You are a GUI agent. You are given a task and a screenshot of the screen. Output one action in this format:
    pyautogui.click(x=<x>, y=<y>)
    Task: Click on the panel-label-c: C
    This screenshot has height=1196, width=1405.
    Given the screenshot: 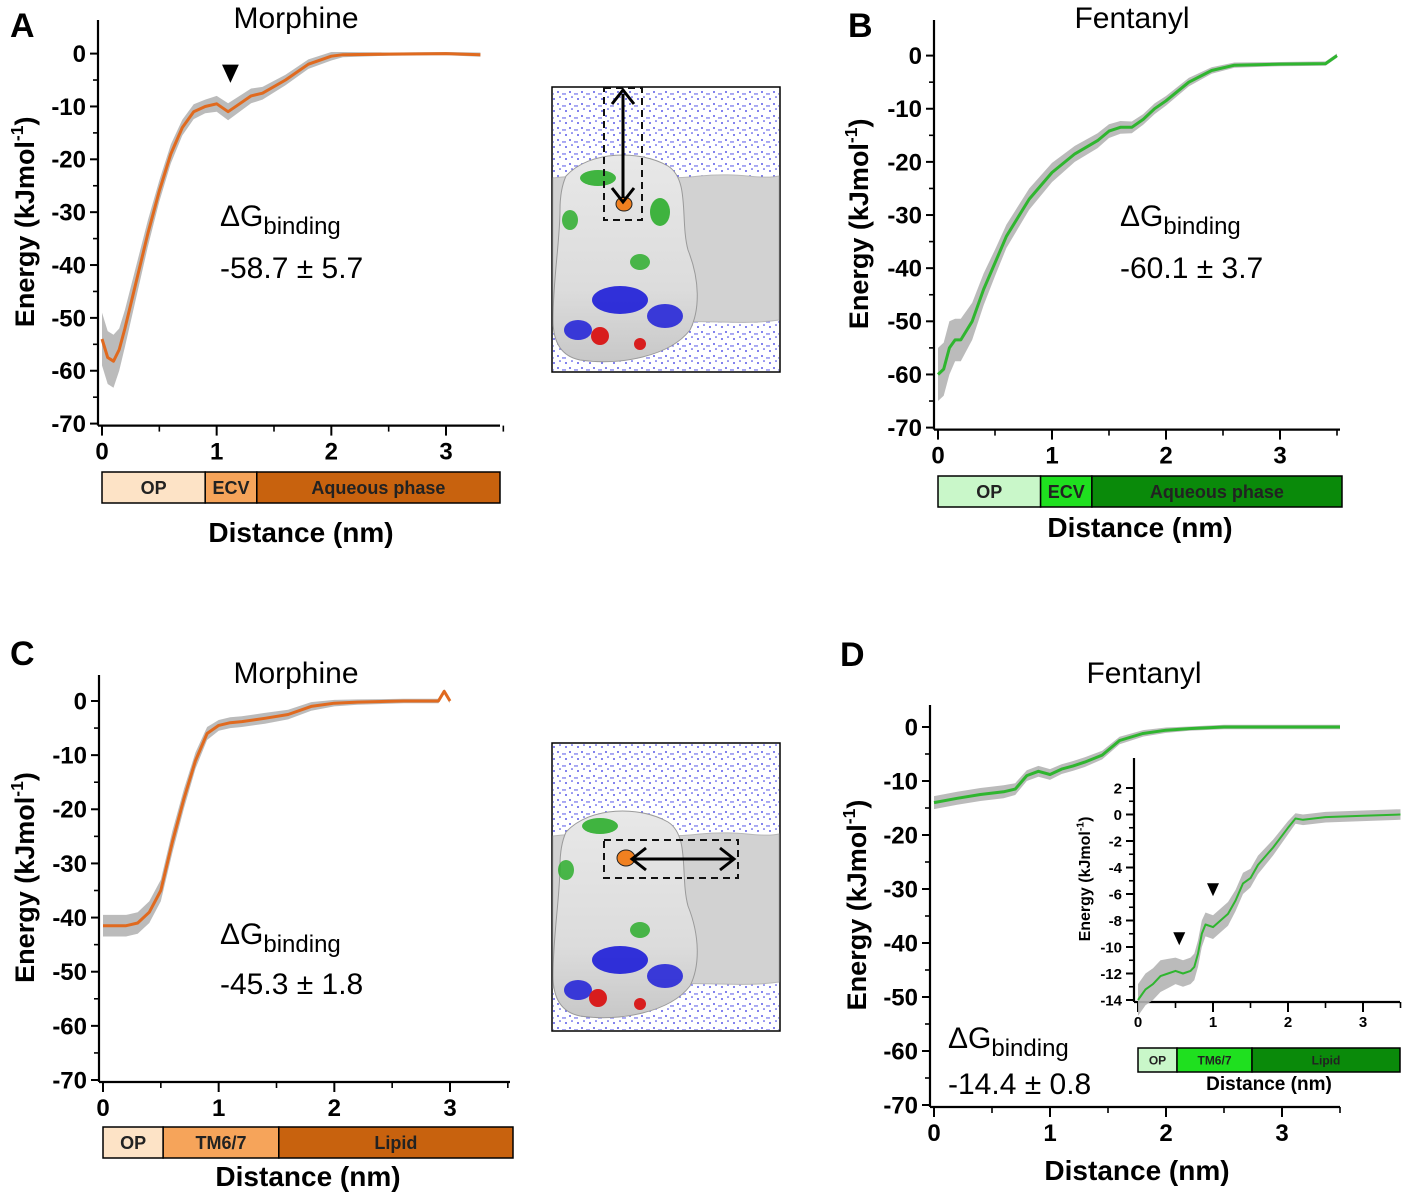 What is the action you would take?
    pyautogui.click(x=22, y=654)
    